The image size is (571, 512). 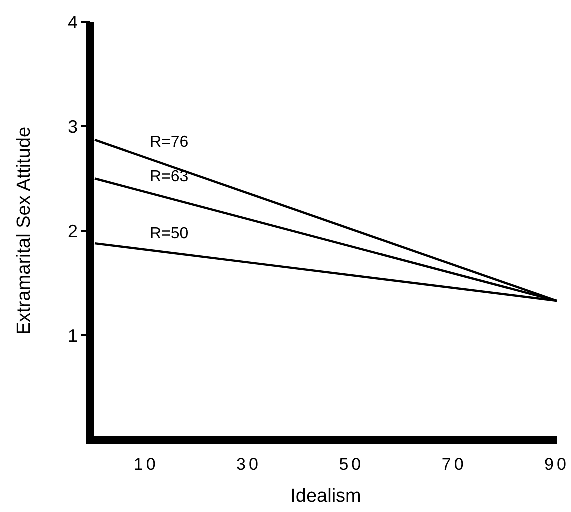 I want to click on x-axis-title: Idealism, so click(x=326, y=496).